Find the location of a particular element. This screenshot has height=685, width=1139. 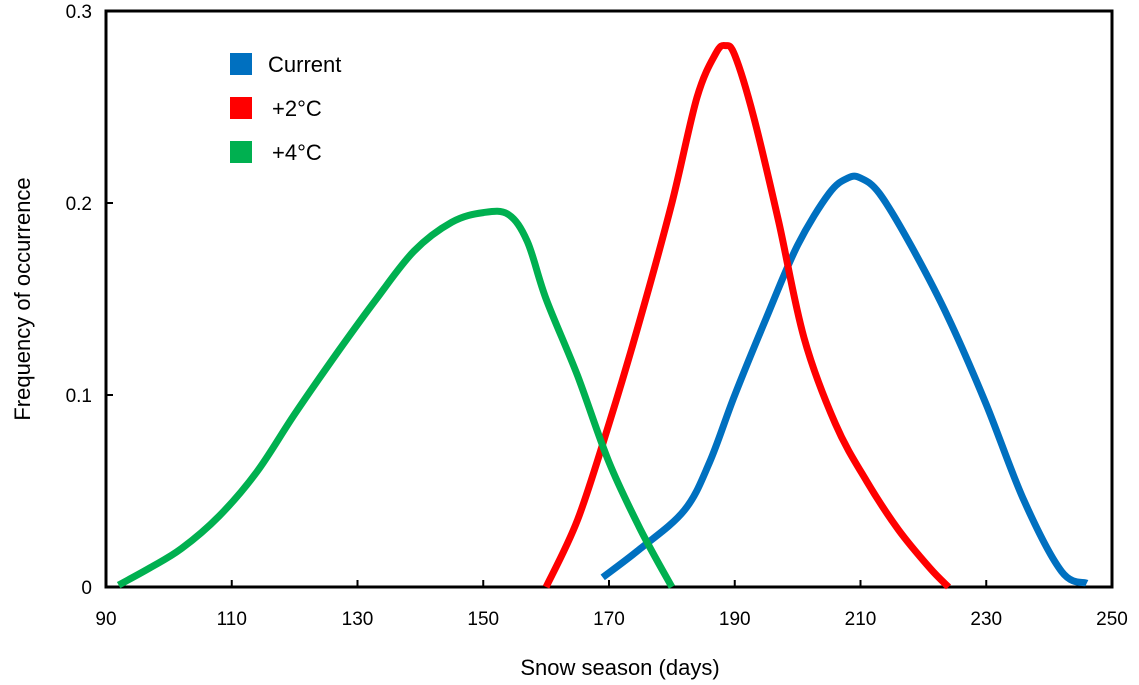

x-tick-label: 130 is located at coordinates (358, 619).